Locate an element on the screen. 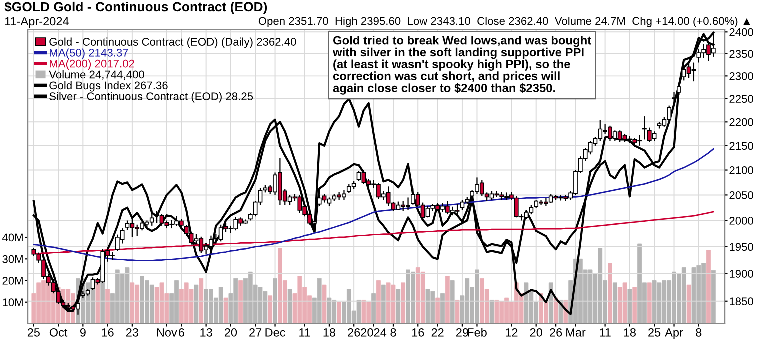 The height and width of the screenshot is (346, 760). y-tick-label: 2400 is located at coordinates (742, 32).